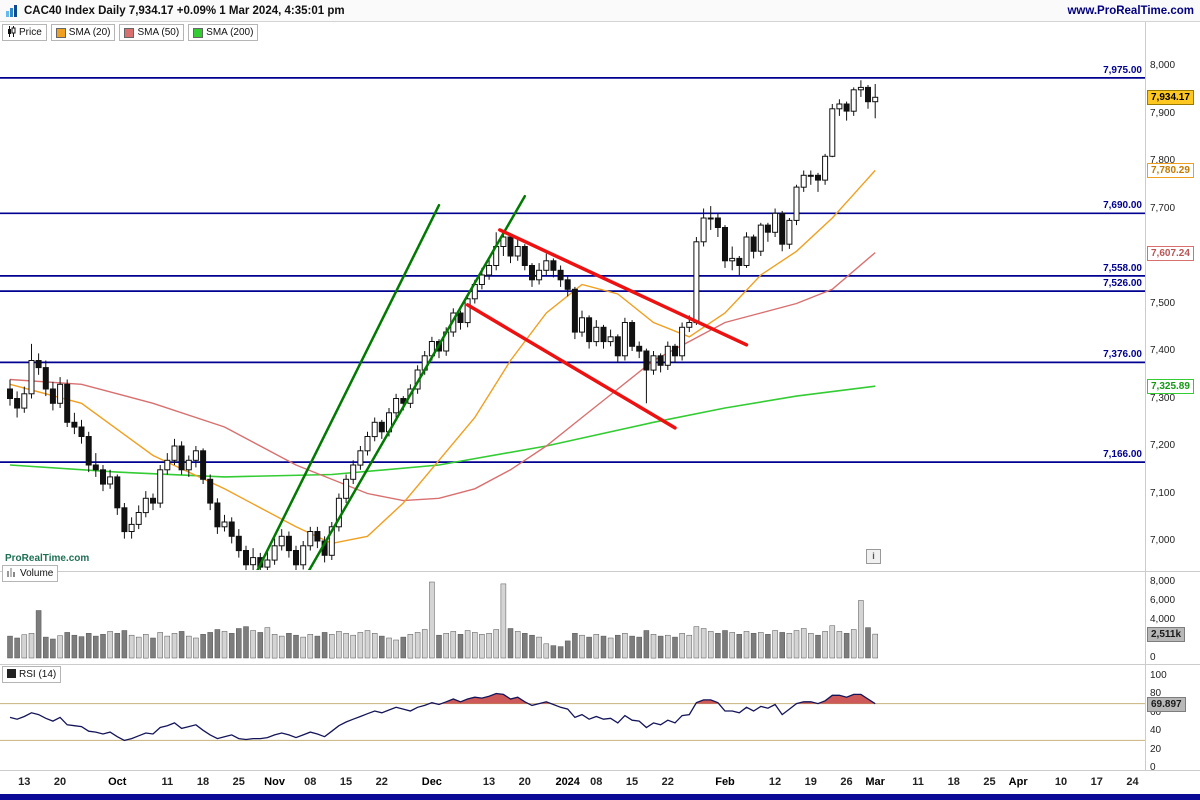 The height and width of the screenshot is (800, 1200). What do you see at coordinates (30, 573) in the screenshot?
I see `volume-panel-label: Volume` at bounding box center [30, 573].